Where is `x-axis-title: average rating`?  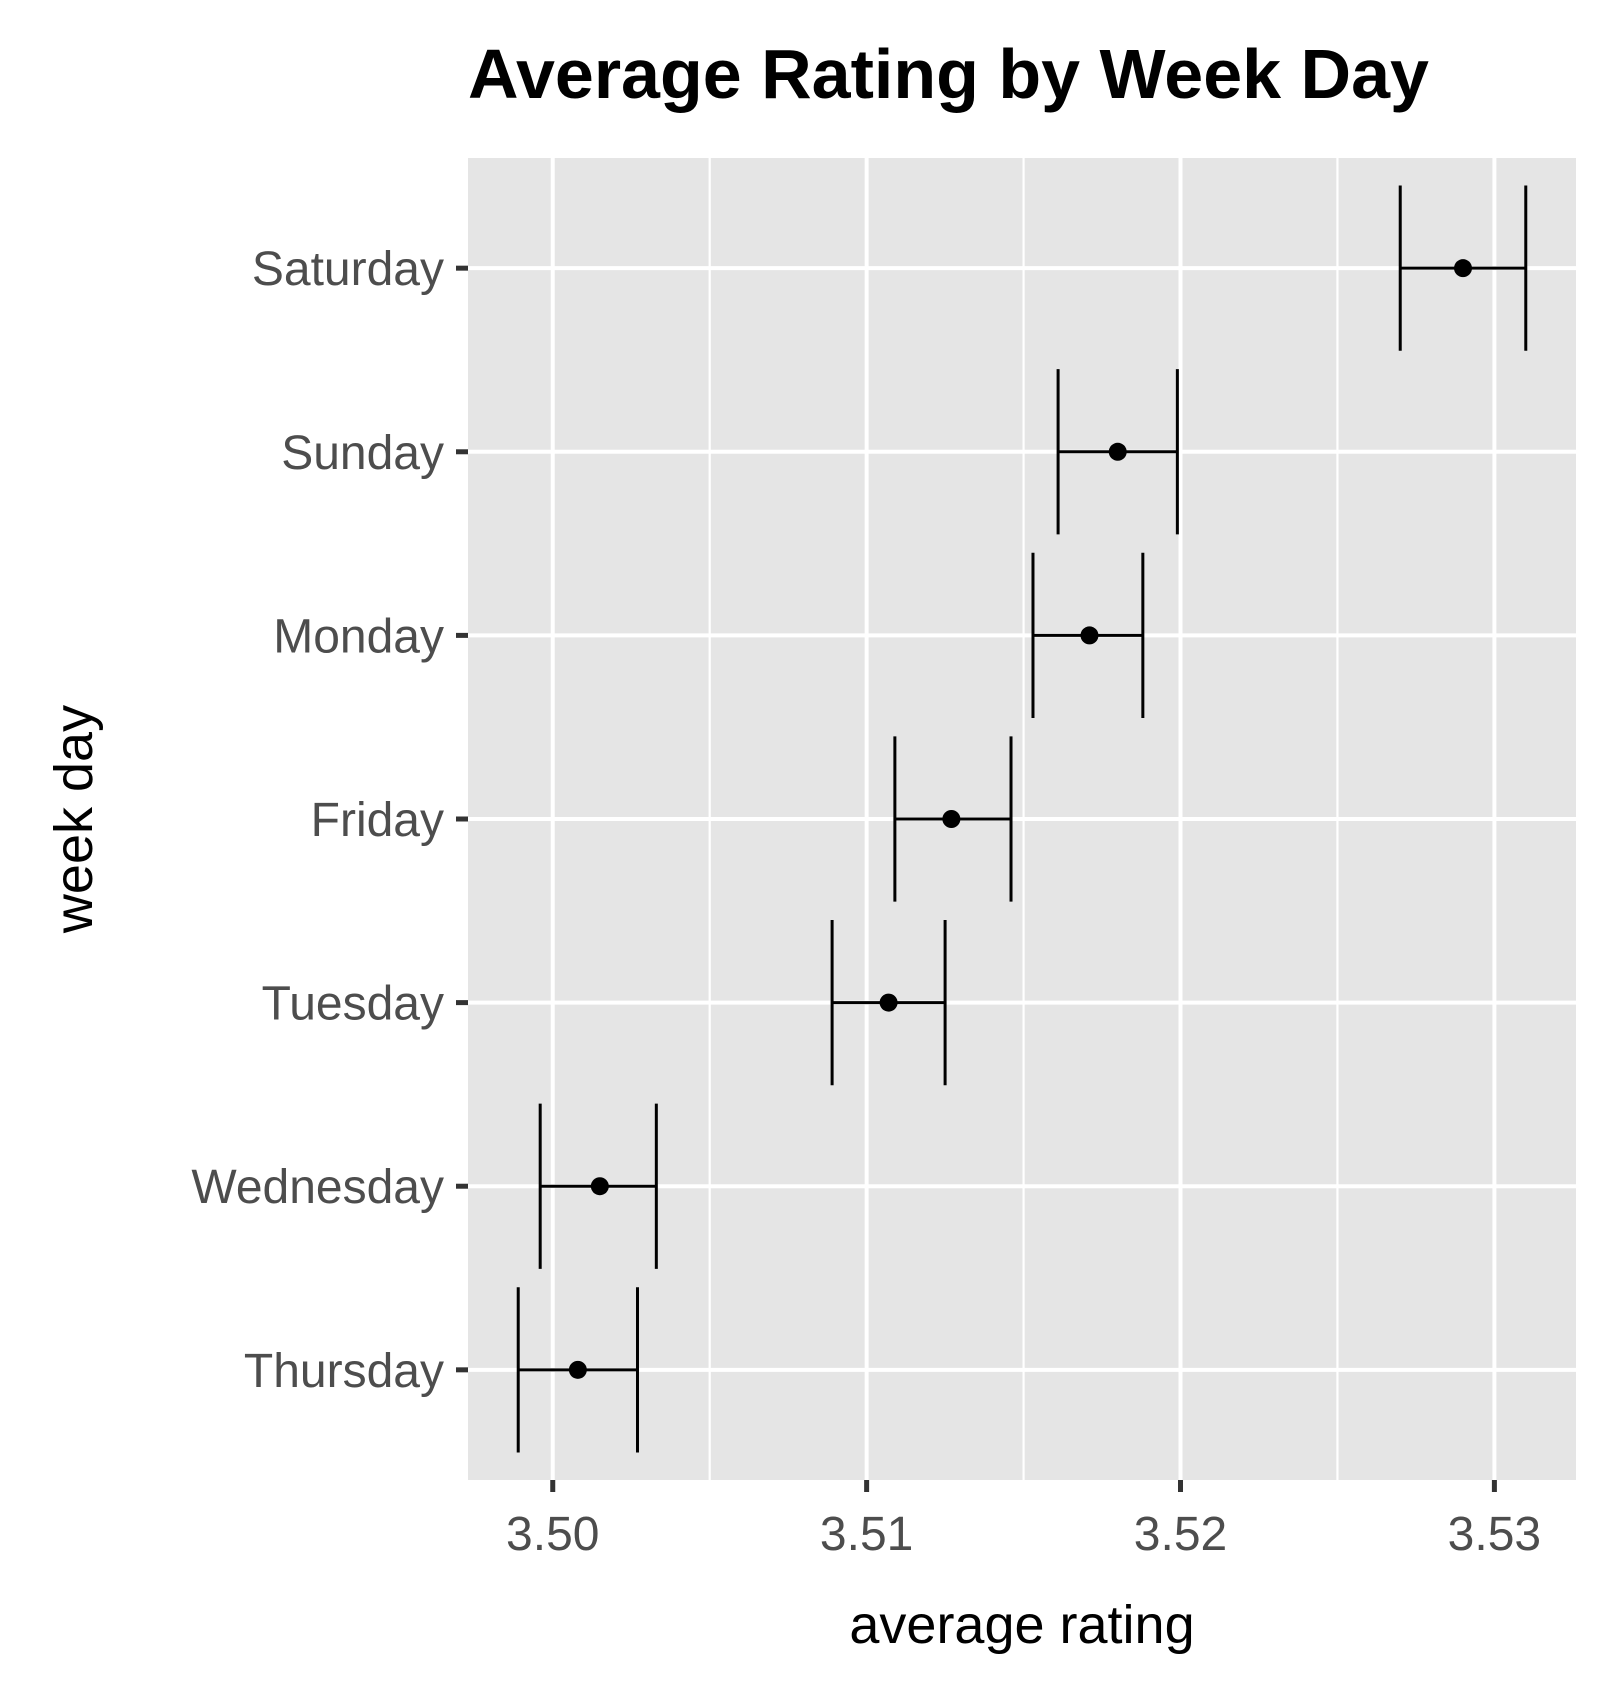 x-axis-title: average rating is located at coordinates (1021, 1625).